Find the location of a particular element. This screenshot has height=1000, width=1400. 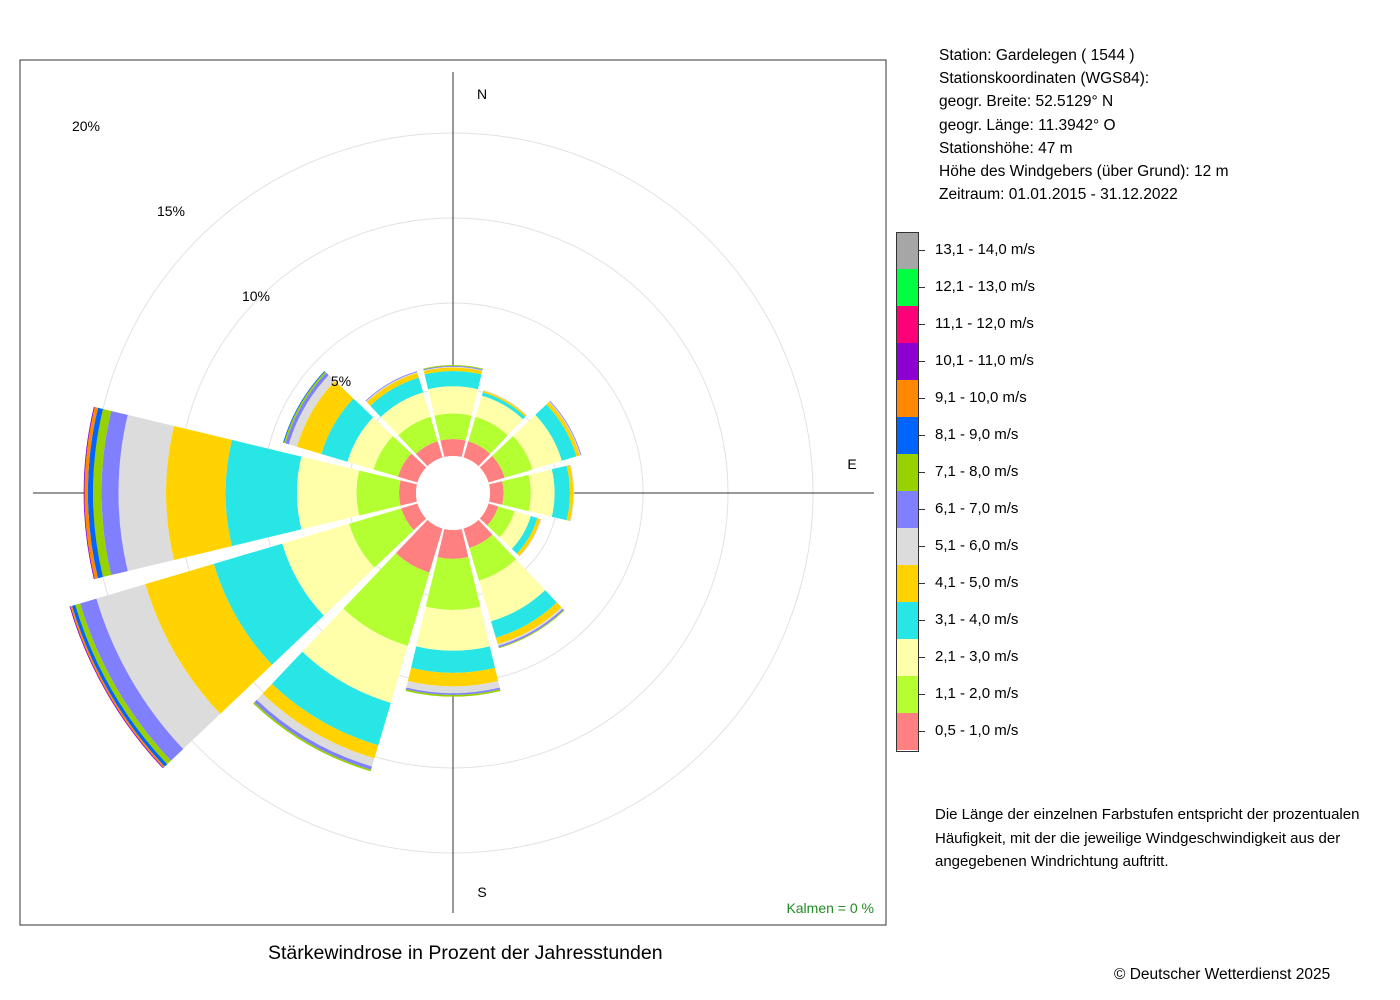

station-coords-heading: Stationskoordinaten (WGS84): is located at coordinates (1044, 79).